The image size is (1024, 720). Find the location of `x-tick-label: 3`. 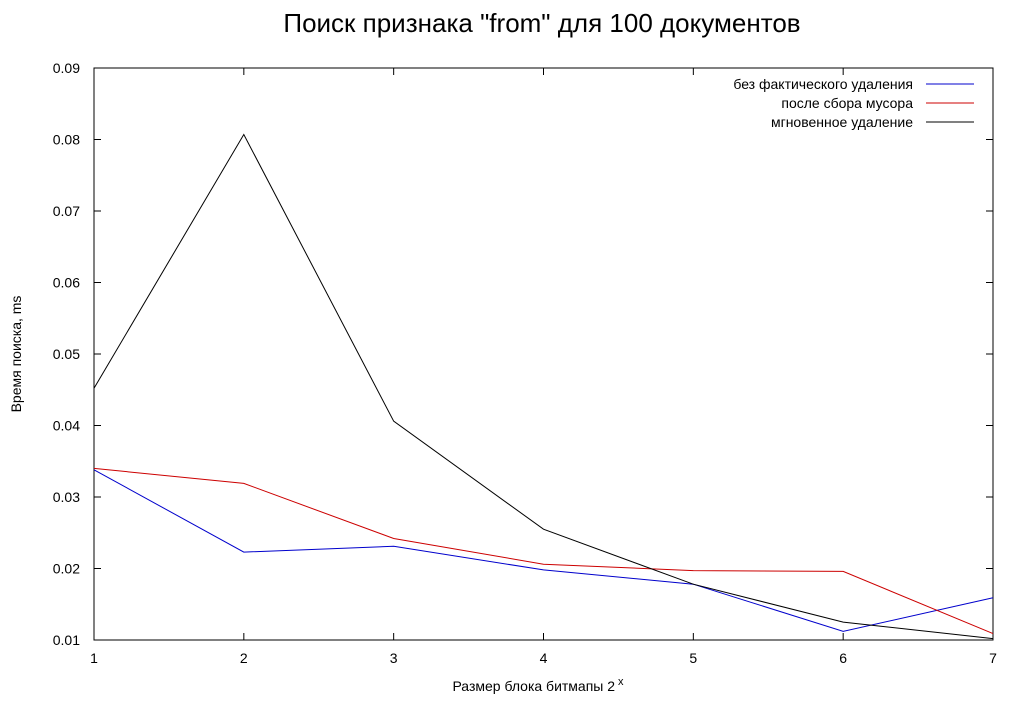

x-tick-label: 3 is located at coordinates (394, 658).